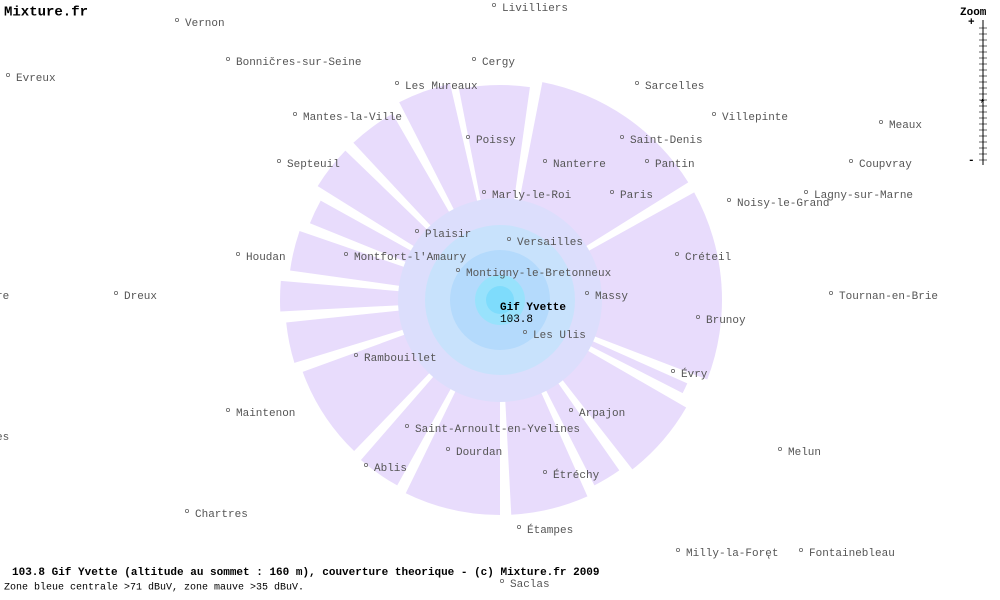 The image size is (1000, 600). Describe the element at coordinates (602, 414) in the screenshot. I see `city-label: Arpajon` at that location.